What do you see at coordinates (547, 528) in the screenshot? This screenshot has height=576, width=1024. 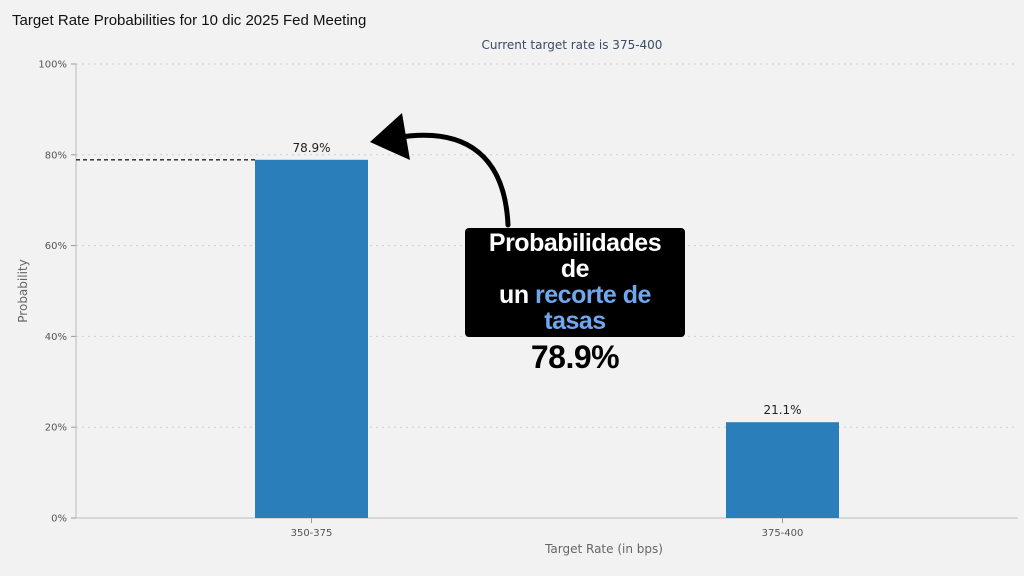 I see `x-axis: 350-375 375-400` at bounding box center [547, 528].